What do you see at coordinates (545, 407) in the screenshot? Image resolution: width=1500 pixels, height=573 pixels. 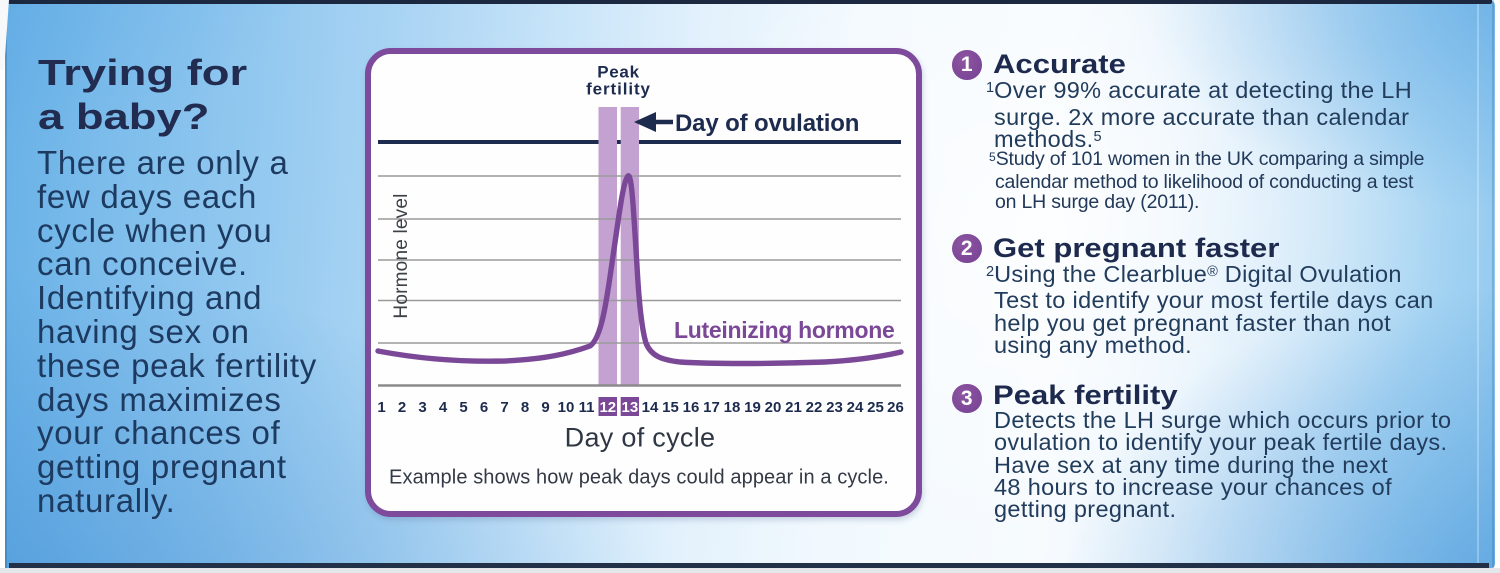 I see `svg-text: 9` at bounding box center [545, 407].